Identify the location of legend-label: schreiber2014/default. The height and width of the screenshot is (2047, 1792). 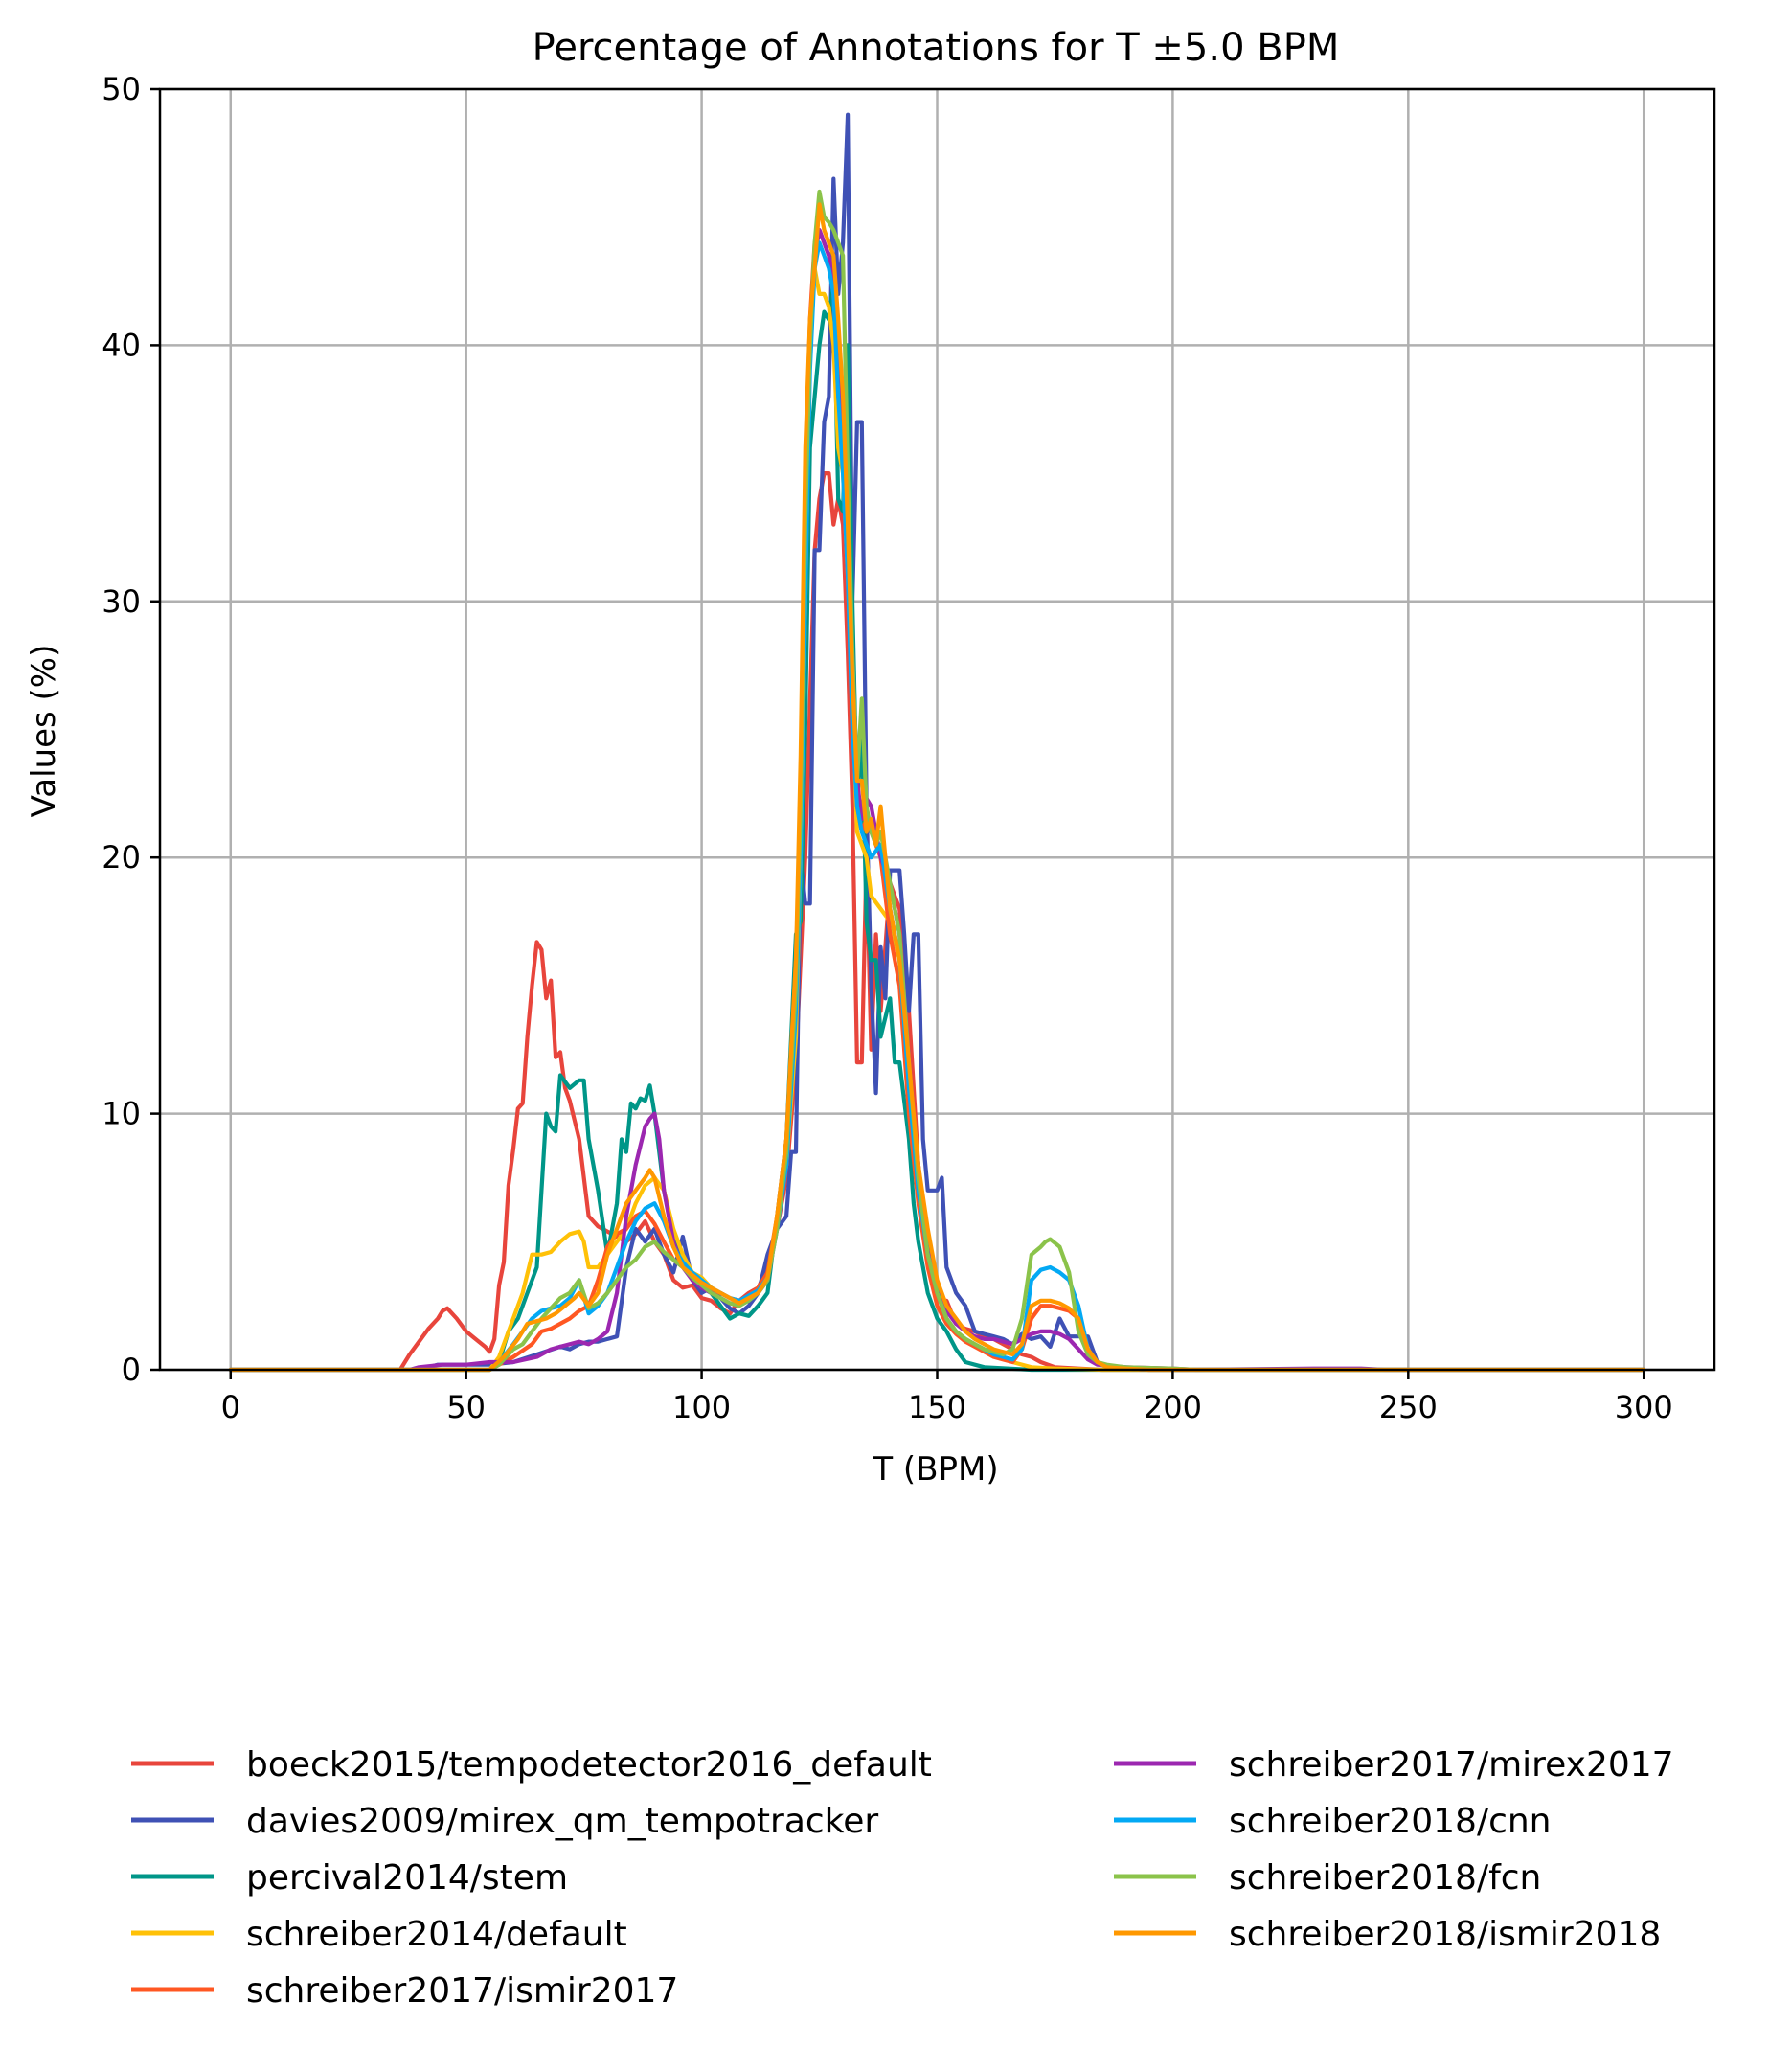
(436, 1934).